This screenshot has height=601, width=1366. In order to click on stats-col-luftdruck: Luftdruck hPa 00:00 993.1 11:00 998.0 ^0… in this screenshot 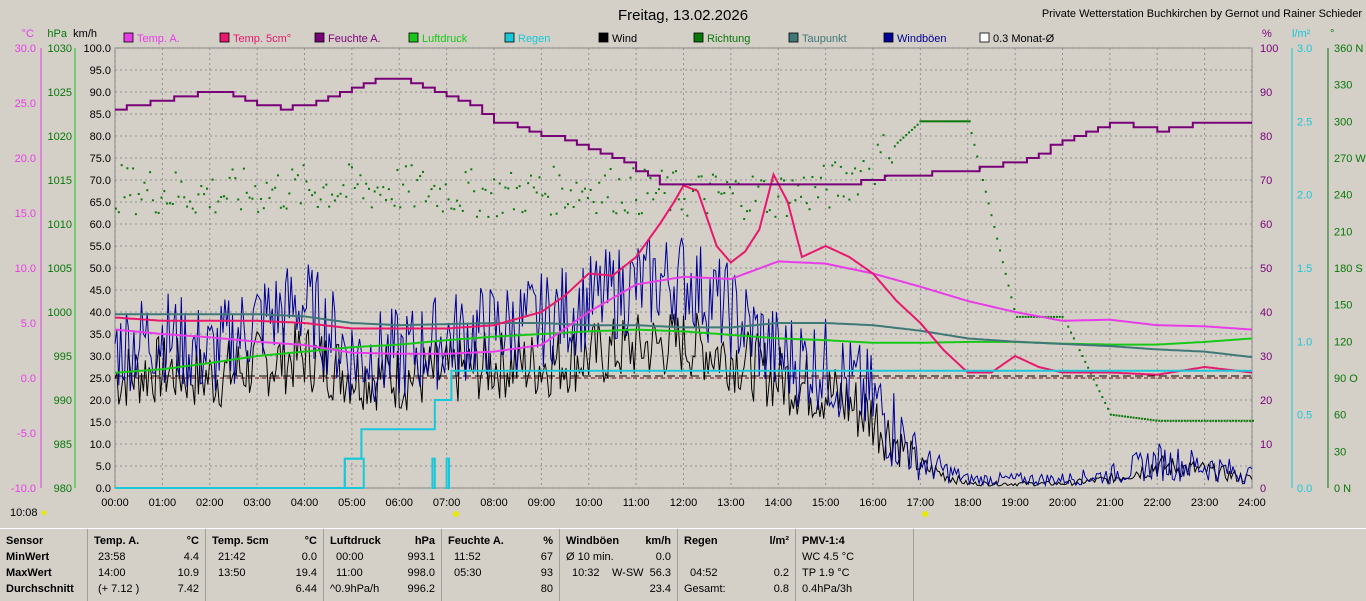, I will do `click(383, 565)`.